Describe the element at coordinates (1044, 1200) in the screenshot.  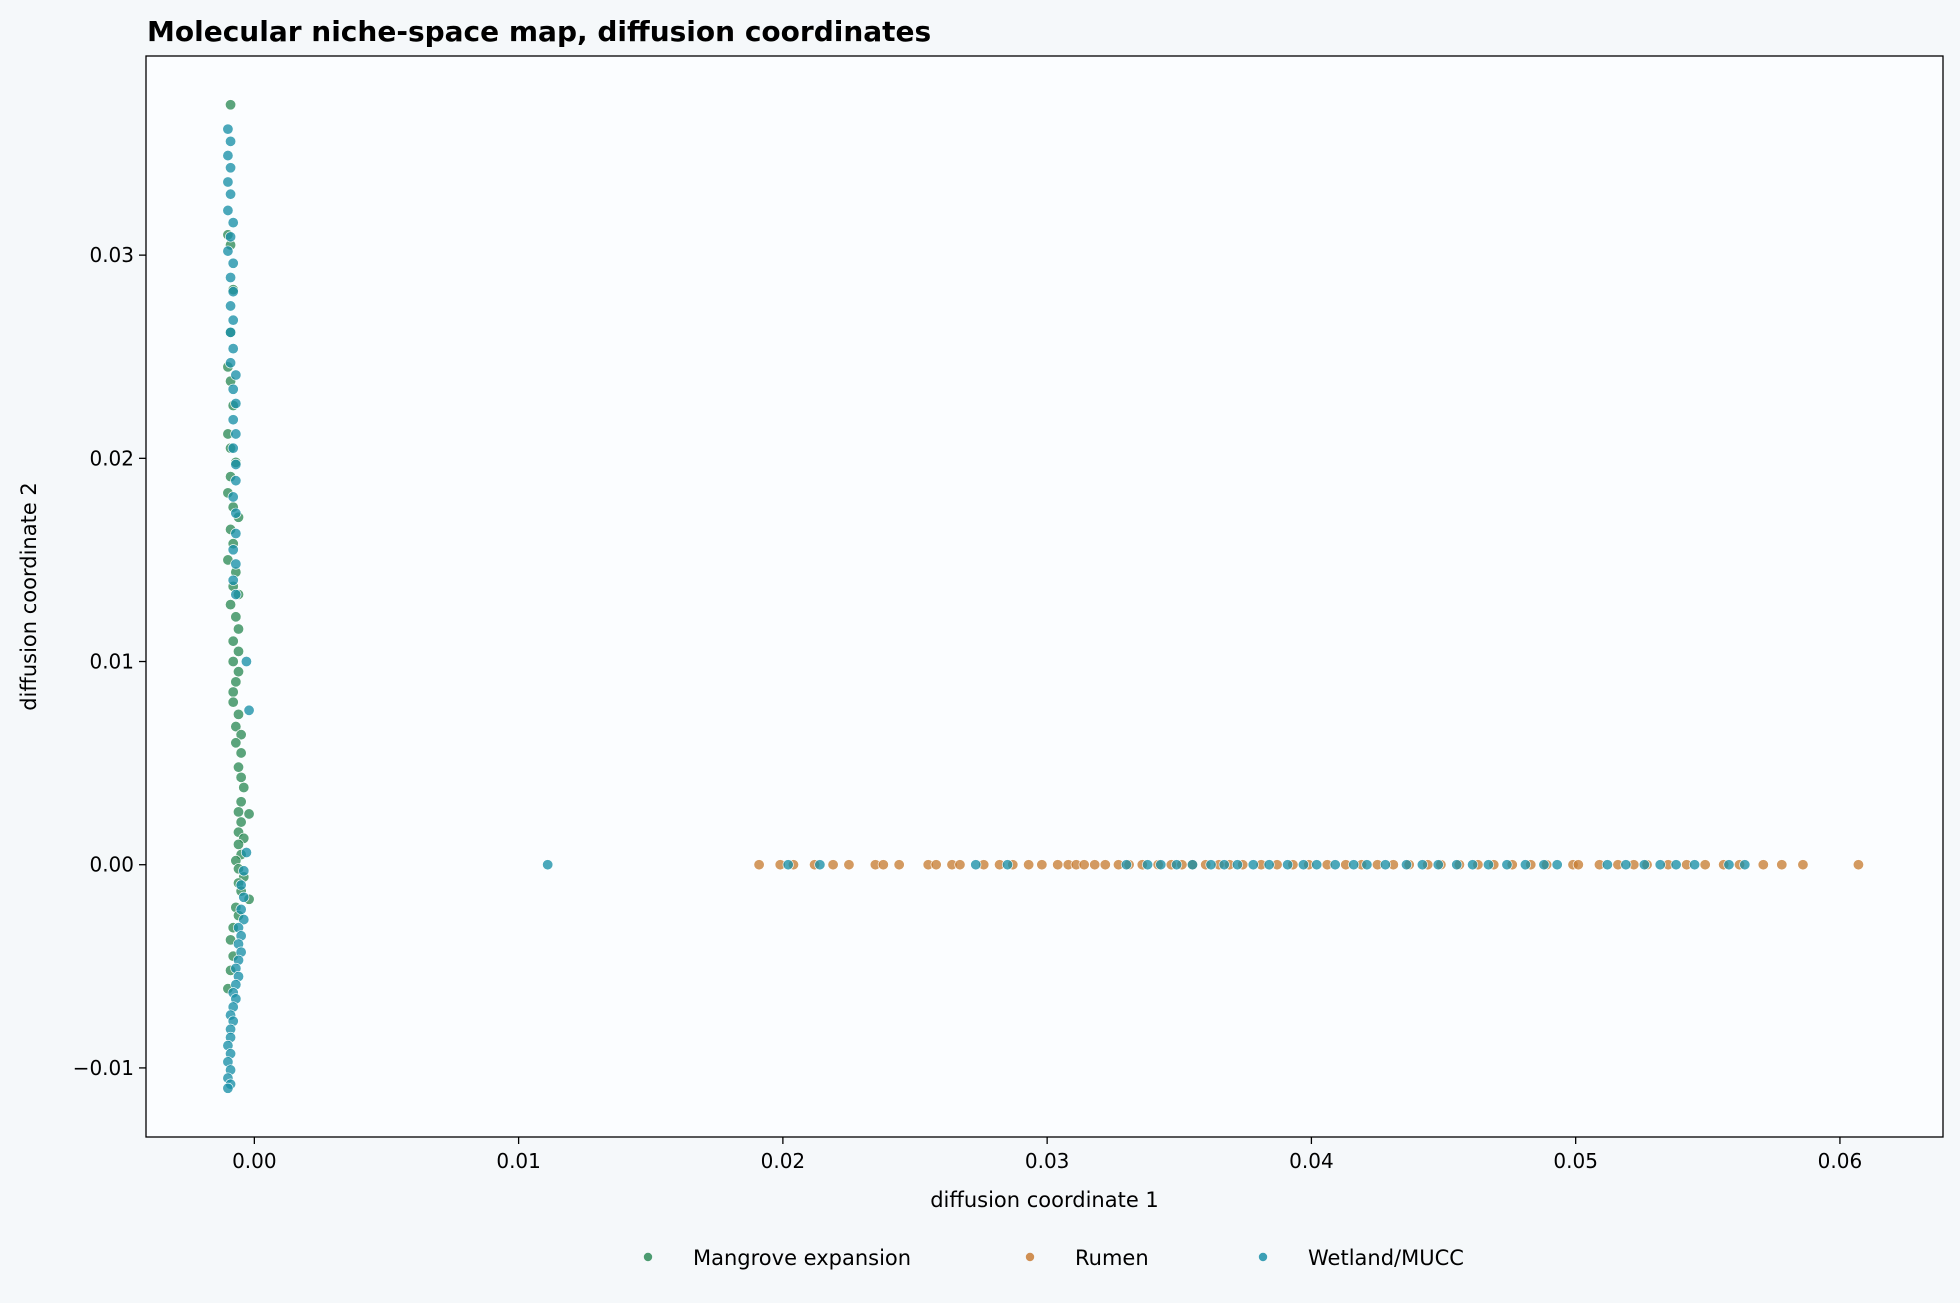
I see `x-axis-label: diffusion coordinate 1` at that location.